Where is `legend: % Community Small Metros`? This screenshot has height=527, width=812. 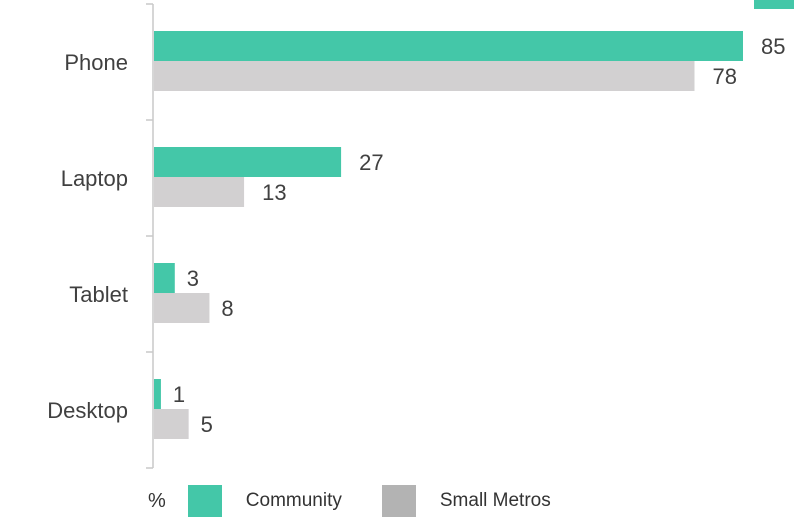 legend: % Community Small Metros is located at coordinates (369, 501).